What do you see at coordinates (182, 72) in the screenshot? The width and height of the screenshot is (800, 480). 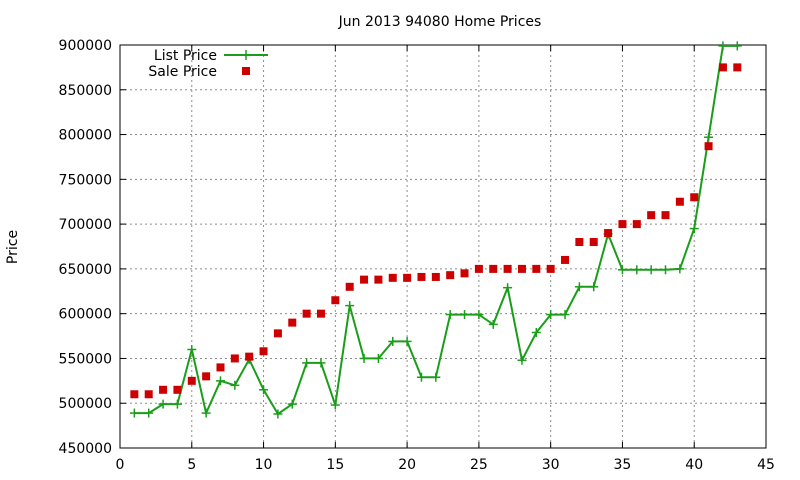 I see `legend-label-sale-price: Sale Price` at bounding box center [182, 72].